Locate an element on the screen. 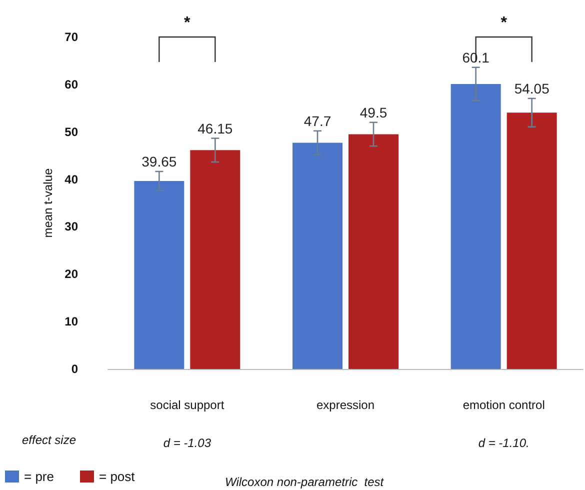  y-tick-label: 30 is located at coordinates (71, 227).